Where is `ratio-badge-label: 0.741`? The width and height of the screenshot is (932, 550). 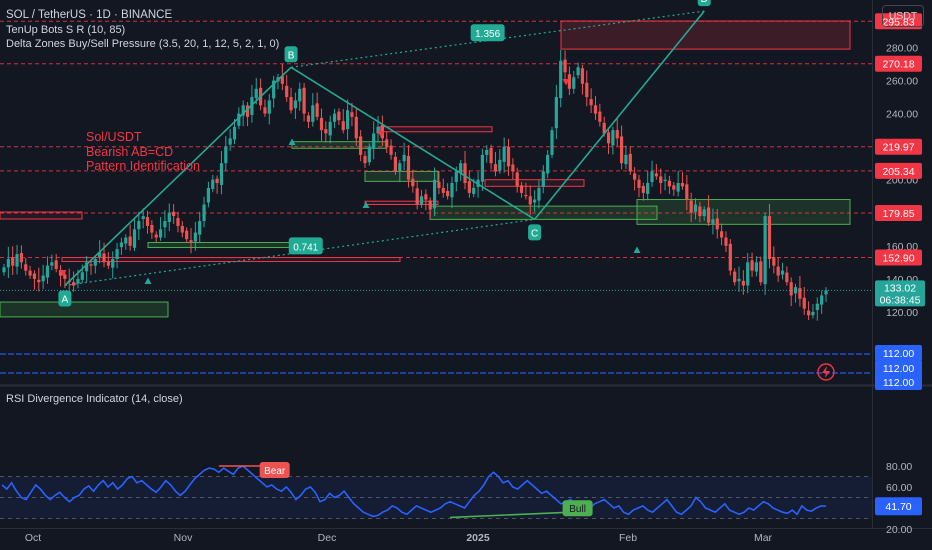 ratio-badge-label: 0.741 is located at coordinates (305, 247).